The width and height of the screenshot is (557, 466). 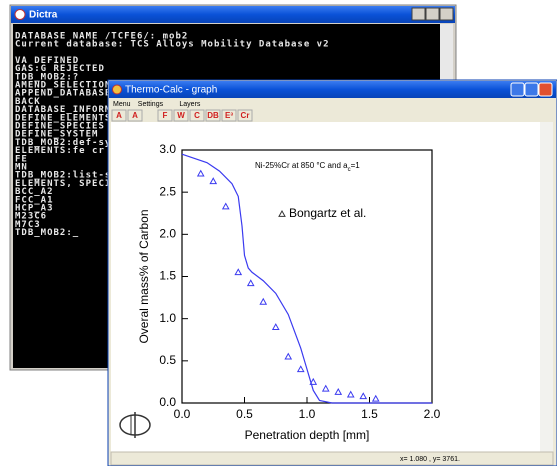 What do you see at coordinates (69, 175) in the screenshot?
I see `console-line: TDB_MOB2:list-sys` at bounding box center [69, 175].